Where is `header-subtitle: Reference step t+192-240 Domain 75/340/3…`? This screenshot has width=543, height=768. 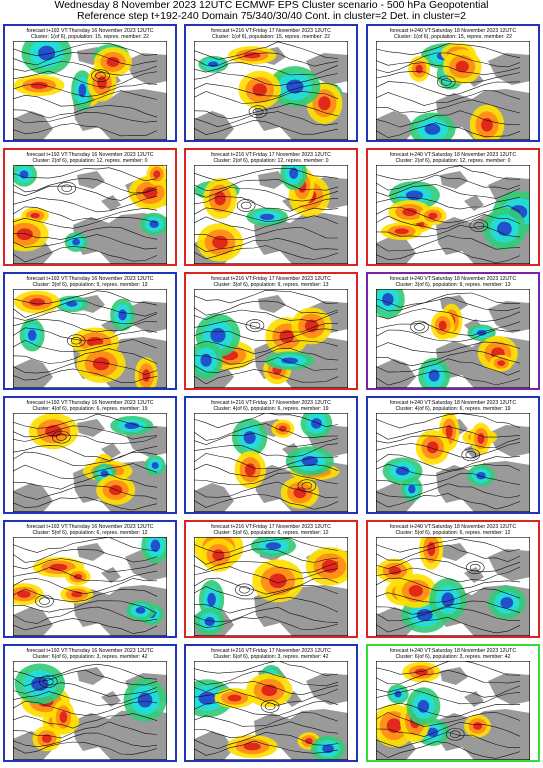 header-subtitle: Reference step t+192-240 Domain 75/340/3… is located at coordinates (271, 16).